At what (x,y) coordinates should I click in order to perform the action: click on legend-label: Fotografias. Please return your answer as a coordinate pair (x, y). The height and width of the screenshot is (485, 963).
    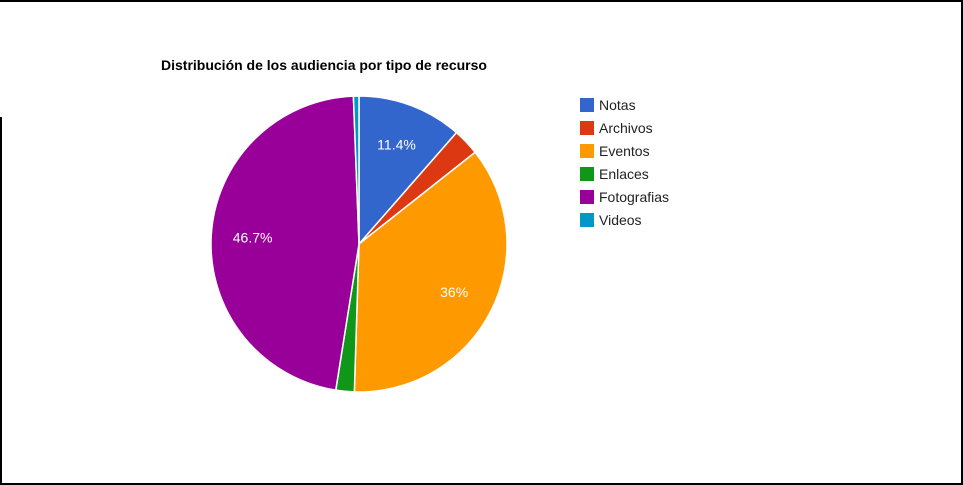
    Looking at the image, I should click on (634, 196).